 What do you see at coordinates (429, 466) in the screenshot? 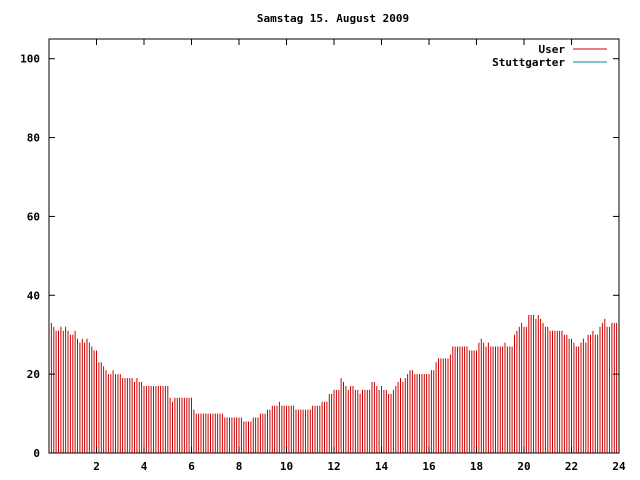
I see `x-tick-label: 16` at bounding box center [429, 466].